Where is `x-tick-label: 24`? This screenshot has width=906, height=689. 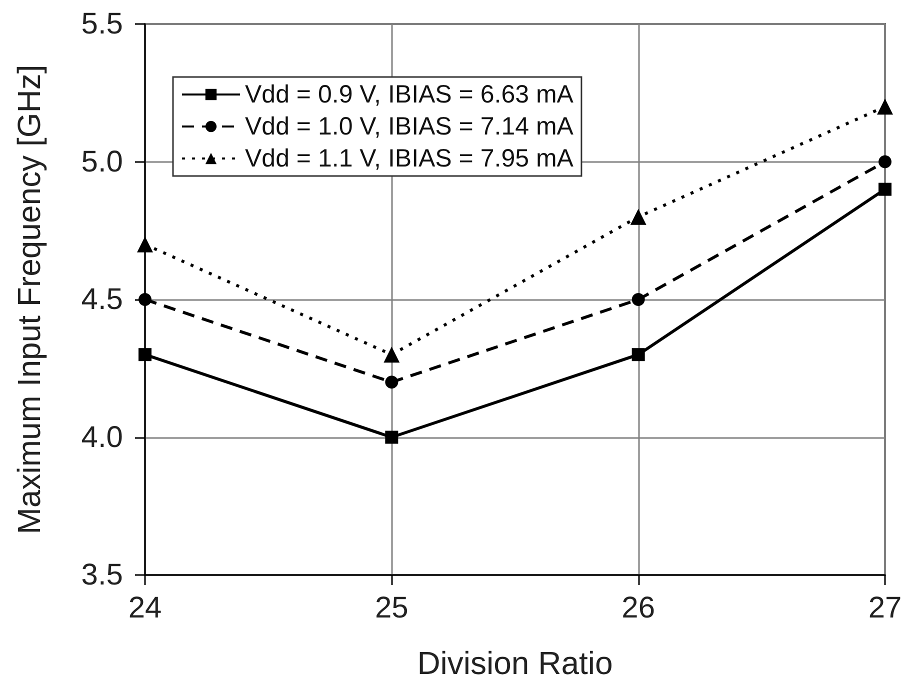
x-tick-label: 24 is located at coordinates (145, 608).